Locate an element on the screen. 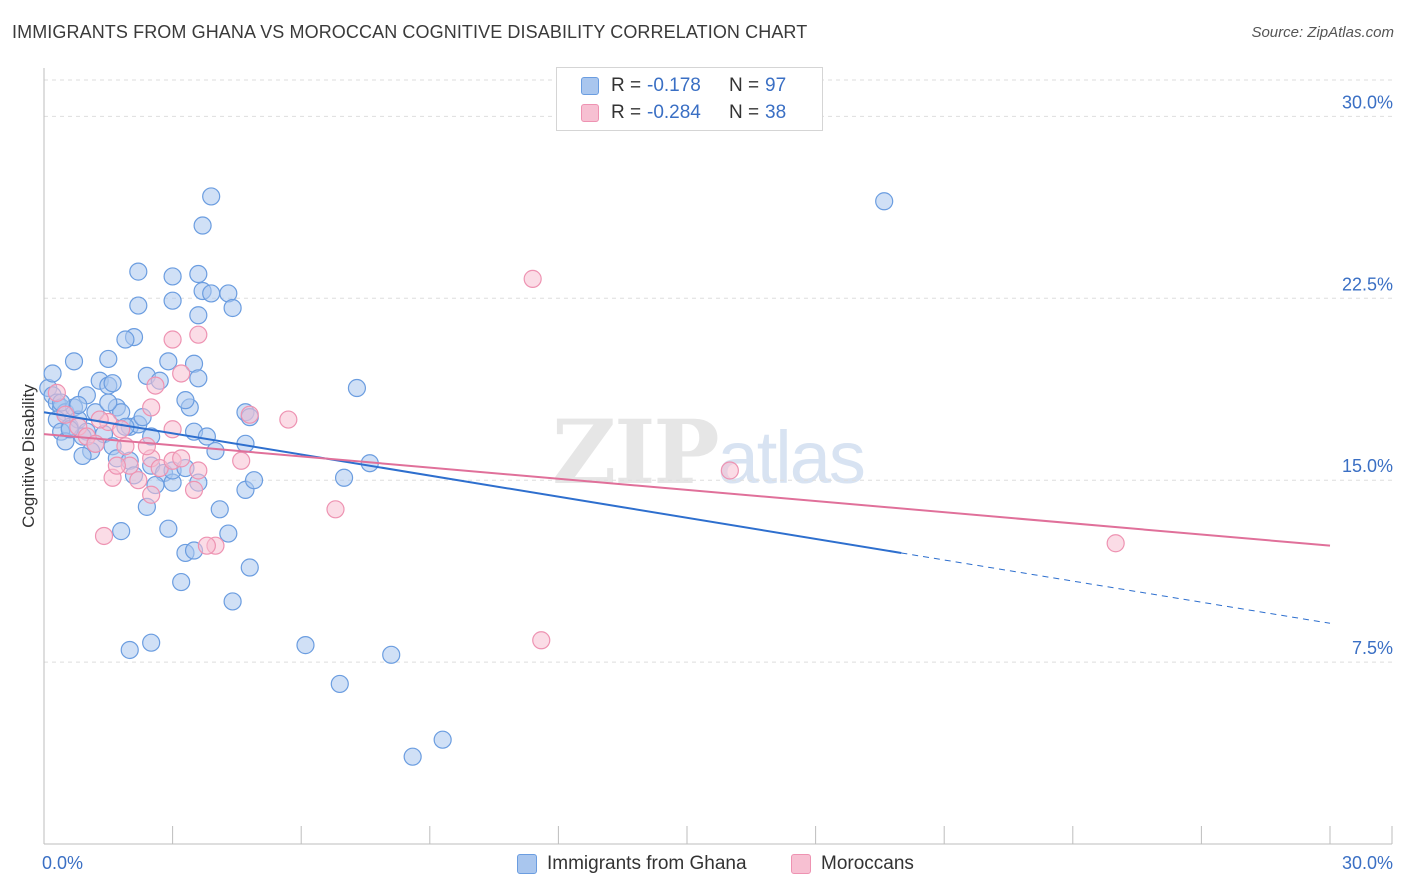 Image resolution: width=1406 pixels, height=892 pixels. bottom-legend-label-moroccans: Moroccans is located at coordinates (867, 863).